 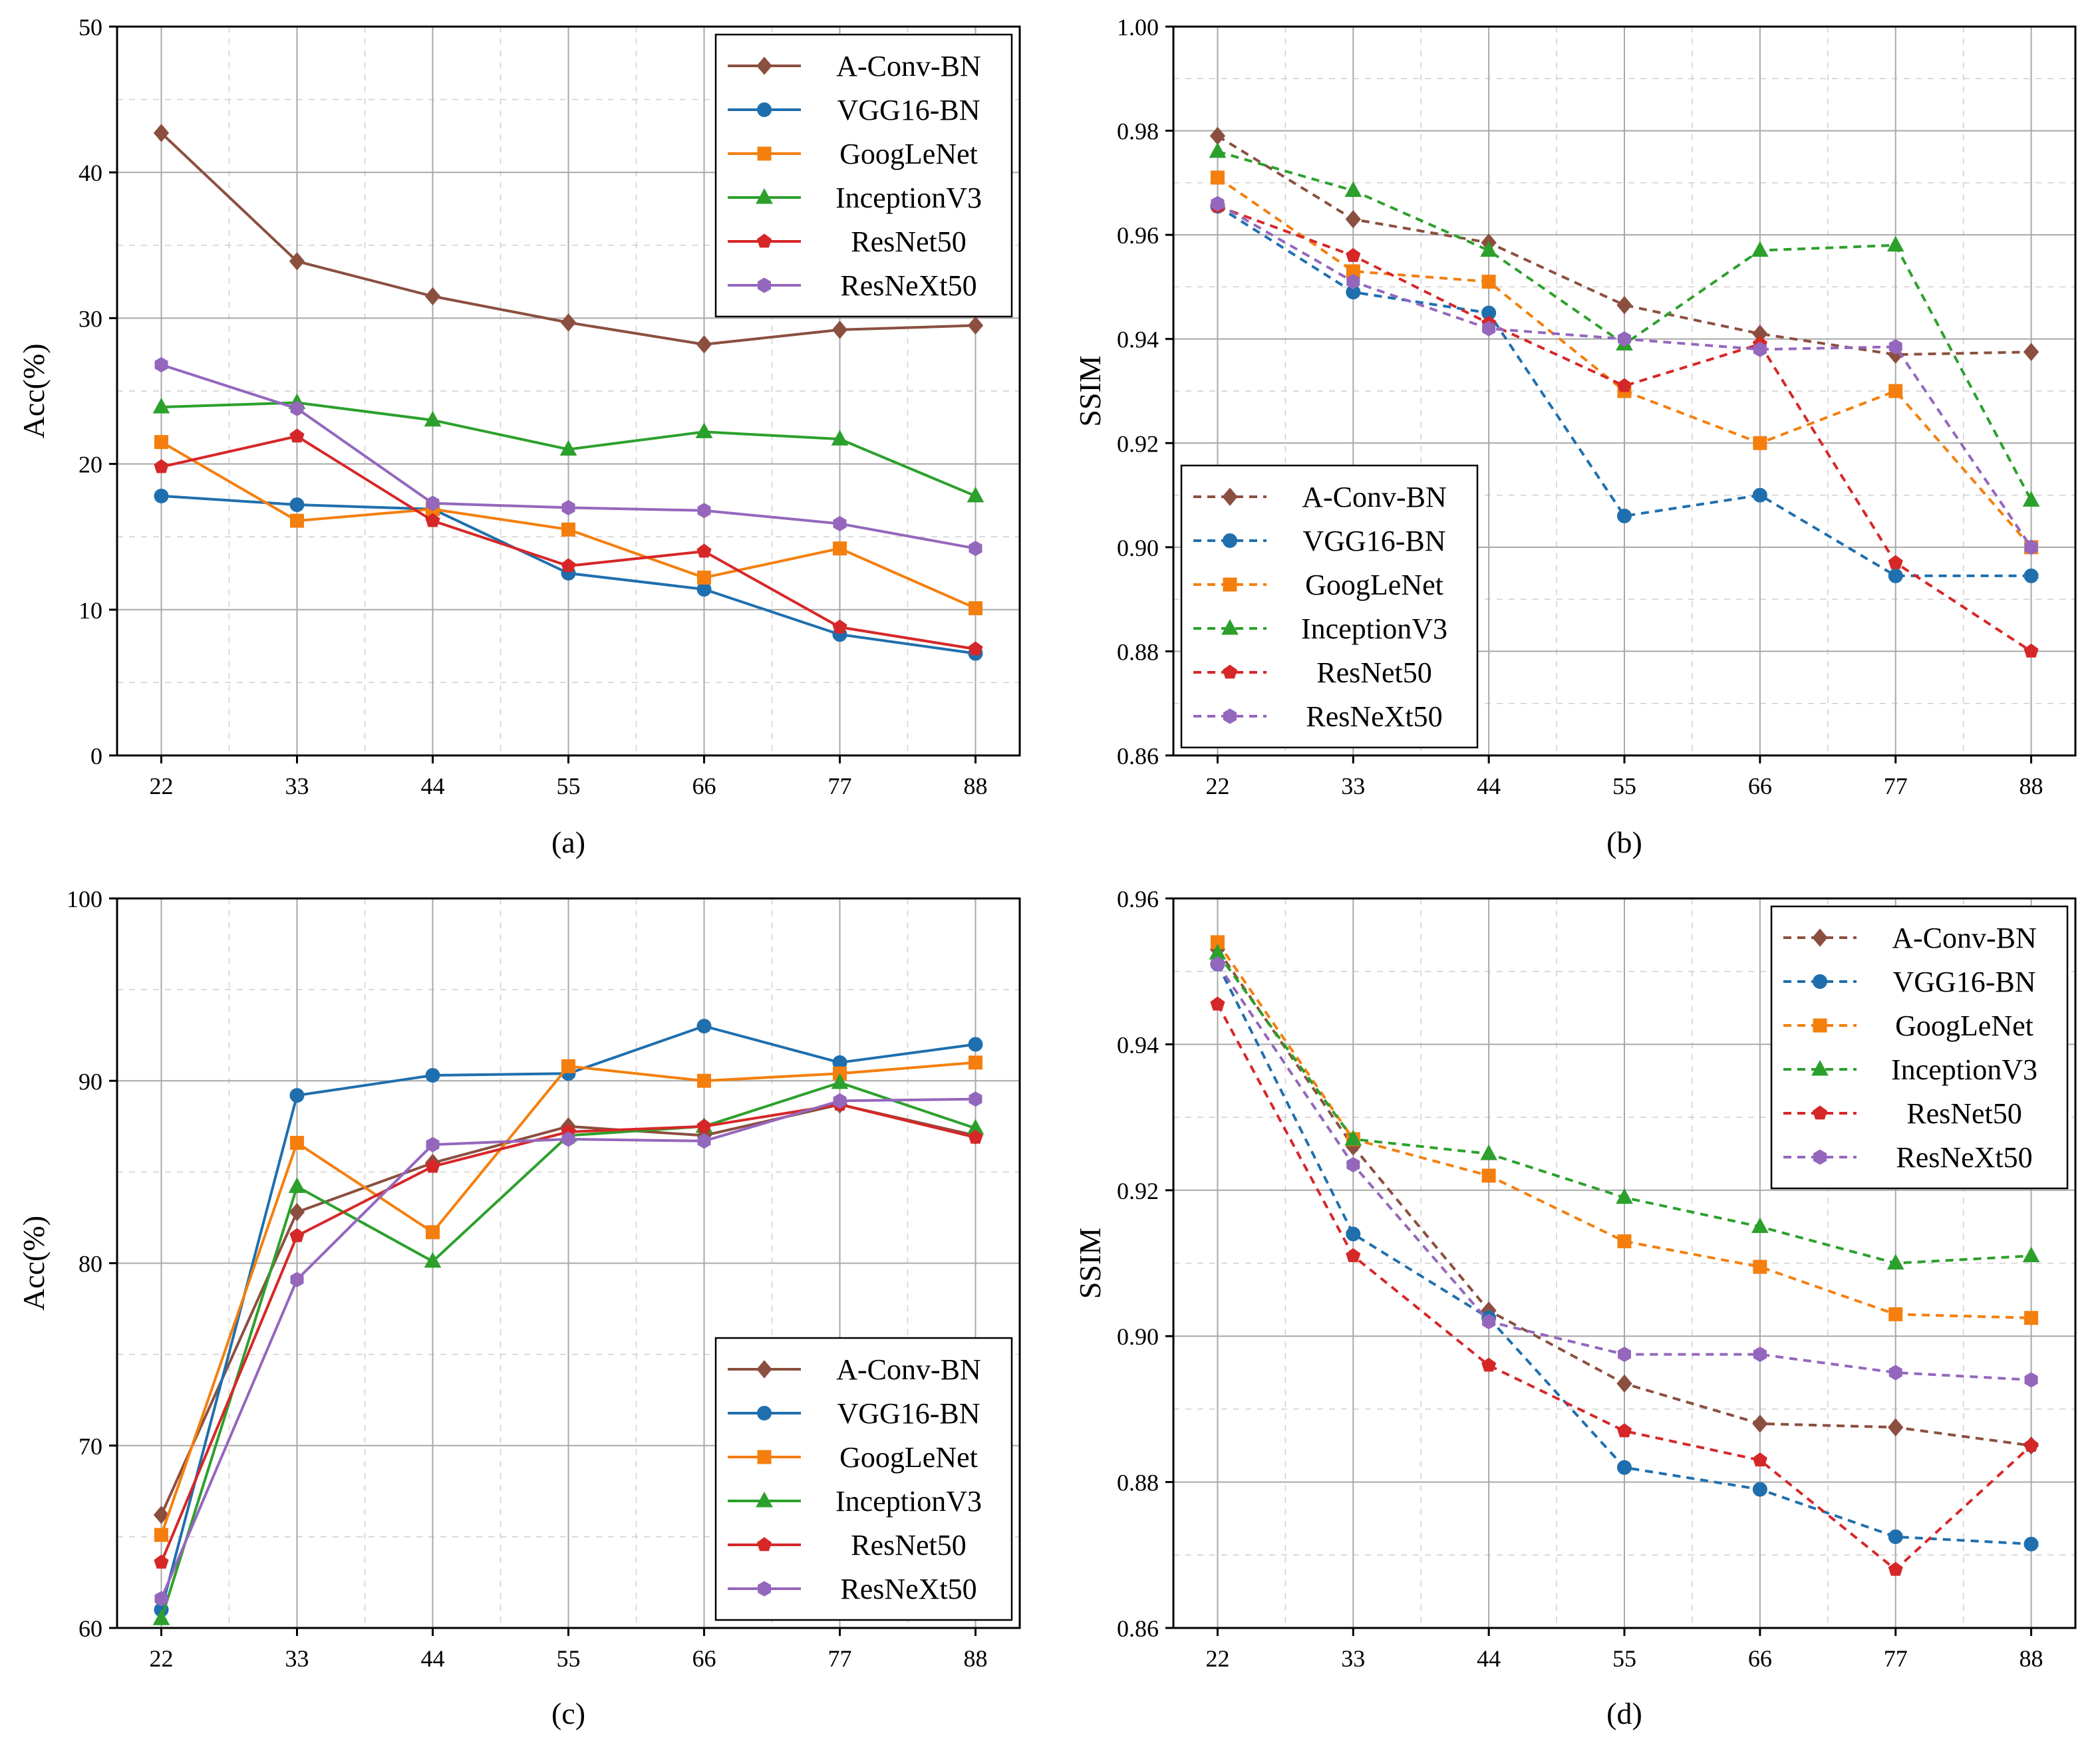 I want to click on x-tick-label: 22, so click(x=161, y=786).